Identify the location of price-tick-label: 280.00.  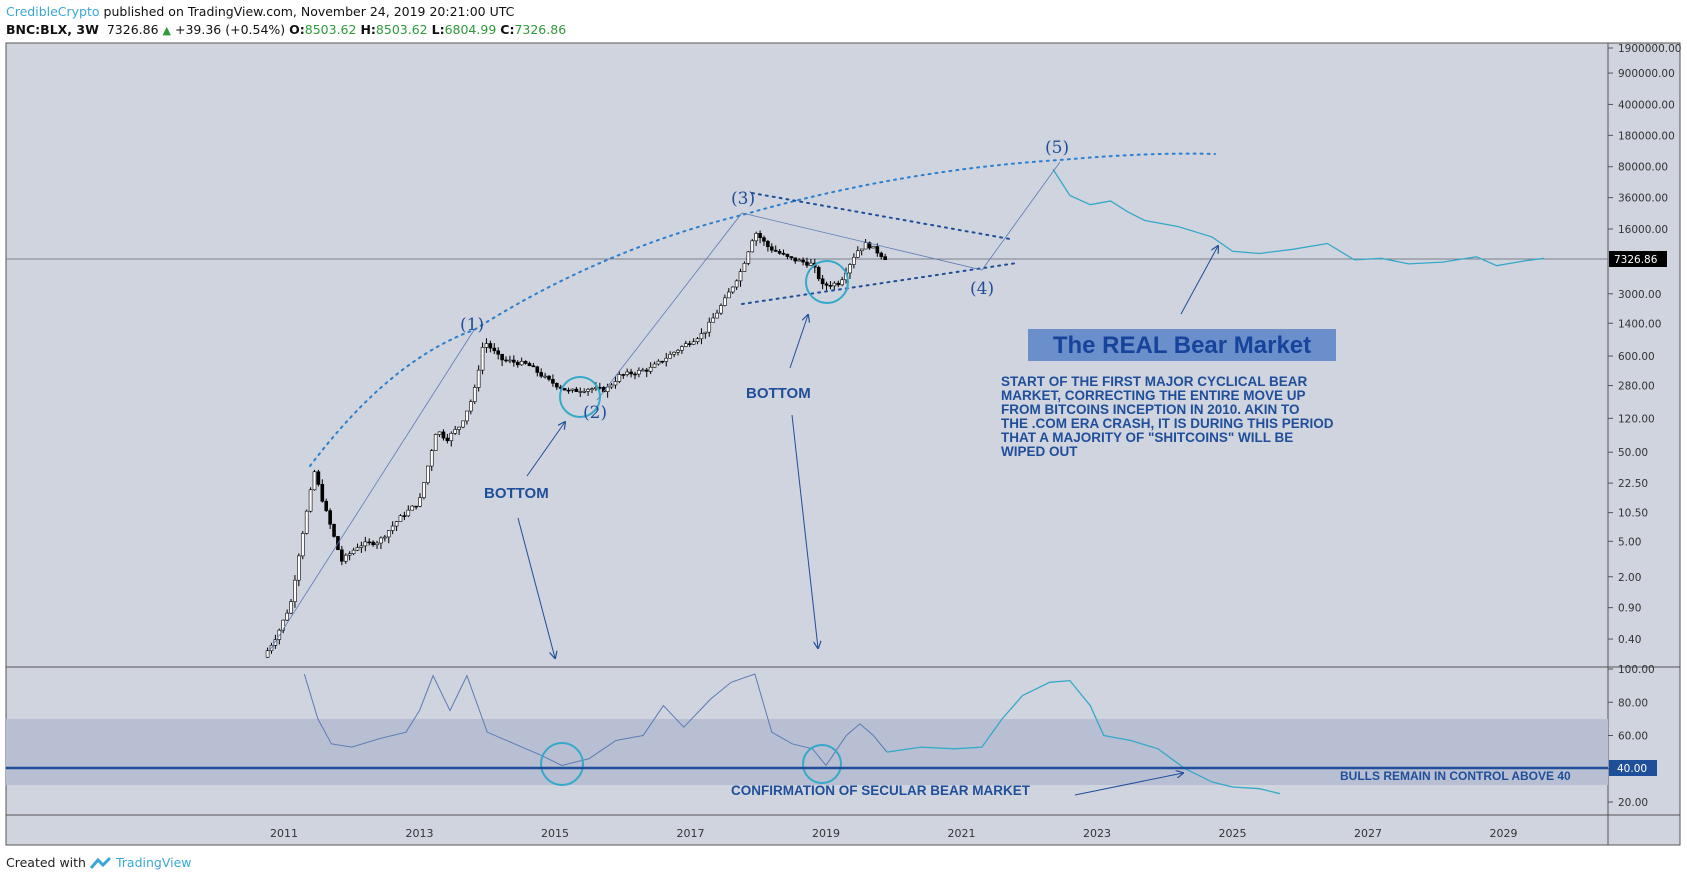
(1636, 387).